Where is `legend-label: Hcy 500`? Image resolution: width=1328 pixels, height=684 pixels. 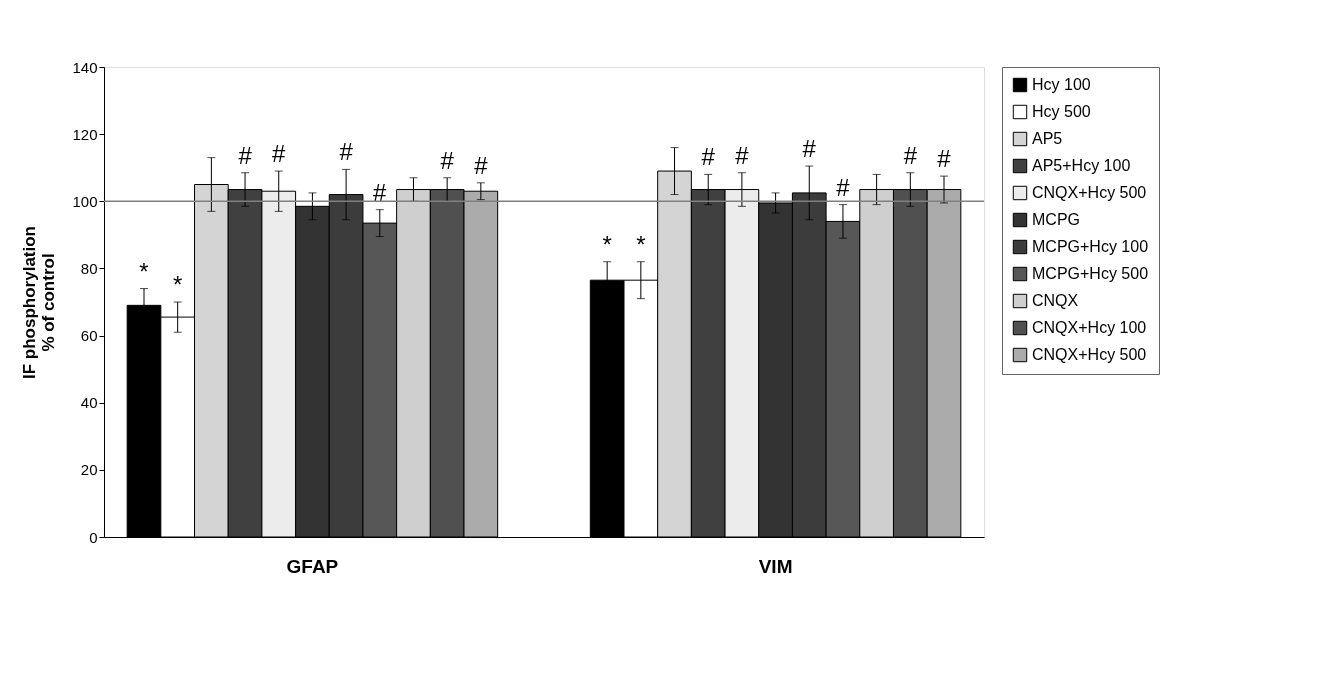 legend-label: Hcy 500 is located at coordinates (1061, 111).